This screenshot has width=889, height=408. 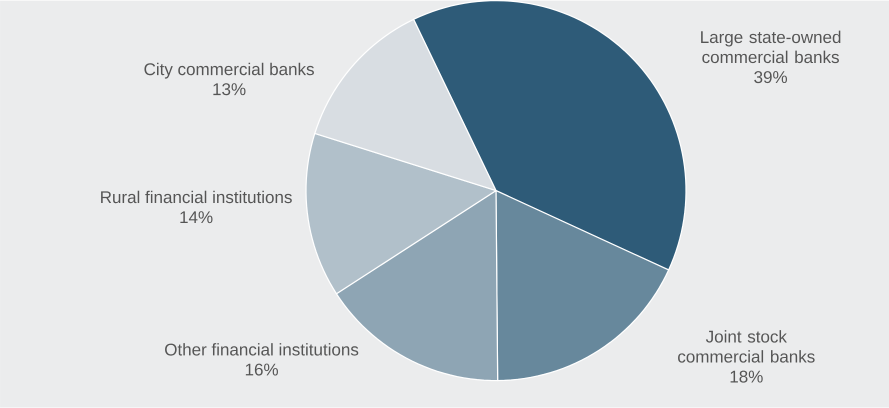 I want to click on slice-label: Joint stock commercial banks, so click(x=746, y=346).